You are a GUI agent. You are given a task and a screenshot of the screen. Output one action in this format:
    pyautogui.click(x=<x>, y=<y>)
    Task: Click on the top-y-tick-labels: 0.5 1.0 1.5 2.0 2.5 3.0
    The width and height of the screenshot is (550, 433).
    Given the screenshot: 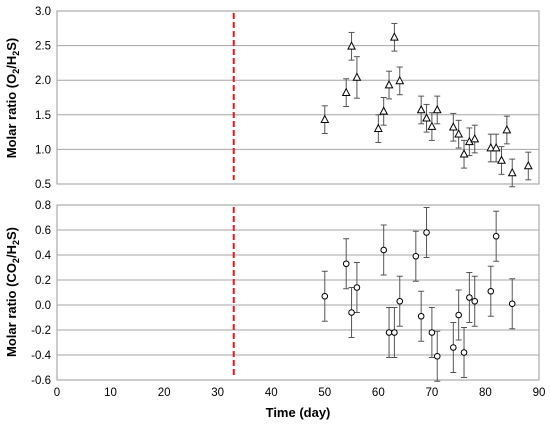 What is the action you would take?
    pyautogui.click(x=43, y=98)
    